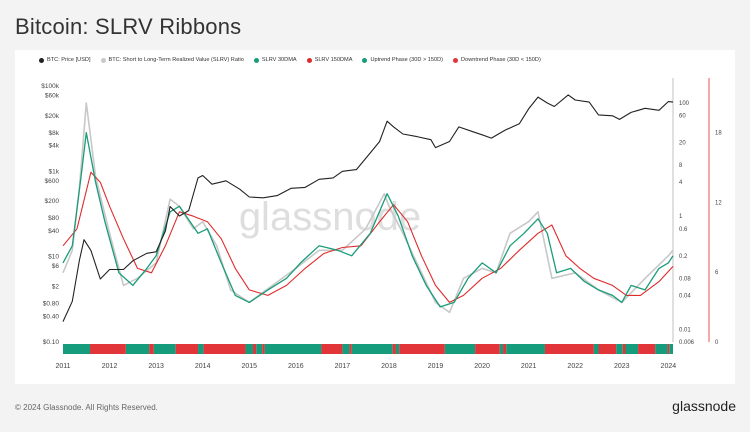 This screenshot has height=432, width=750. Describe the element at coordinates (669, 366) in the screenshot. I see `x-tick-label: 2024` at that location.